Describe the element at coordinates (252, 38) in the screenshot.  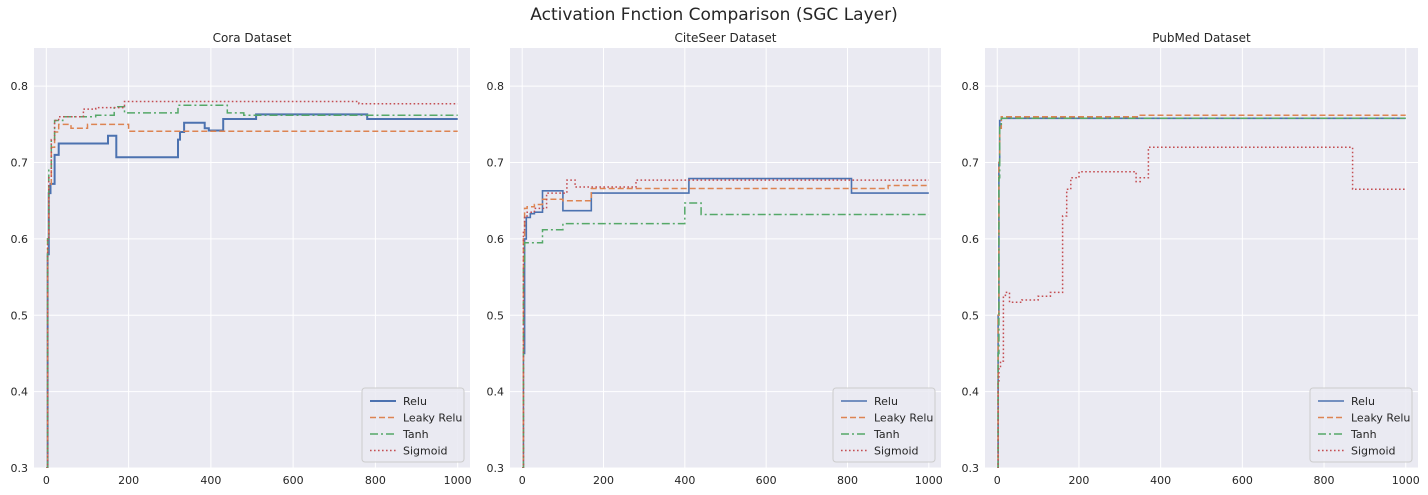
I see `chart-title: Cora Dataset` at that location.